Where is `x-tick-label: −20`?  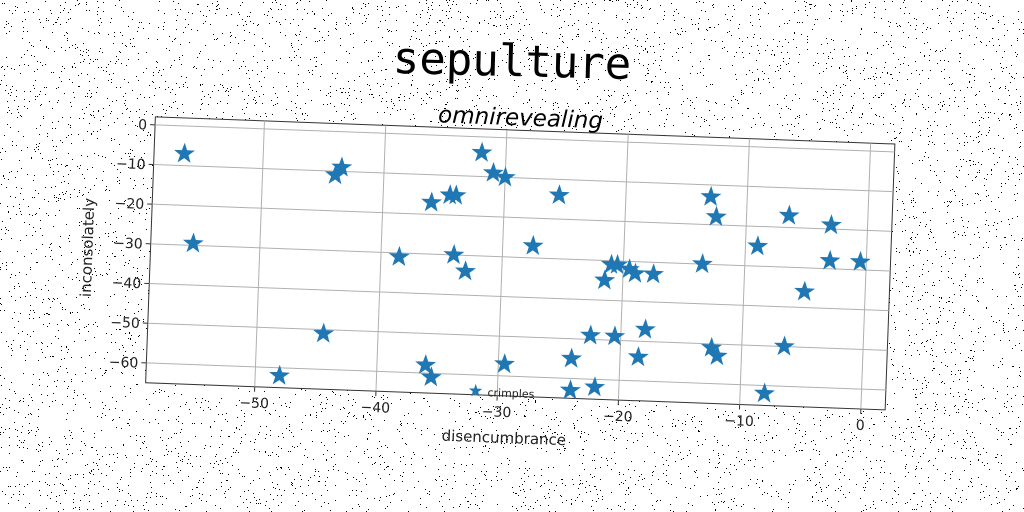
x-tick-label: −20 is located at coordinates (618, 417).